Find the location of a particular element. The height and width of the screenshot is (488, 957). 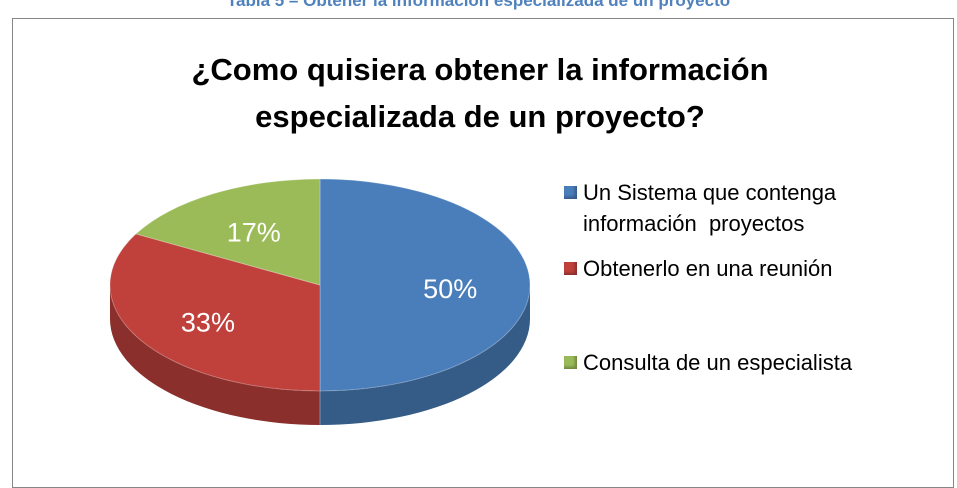

legend-label: Consulta de un especialista is located at coordinates (718, 362).